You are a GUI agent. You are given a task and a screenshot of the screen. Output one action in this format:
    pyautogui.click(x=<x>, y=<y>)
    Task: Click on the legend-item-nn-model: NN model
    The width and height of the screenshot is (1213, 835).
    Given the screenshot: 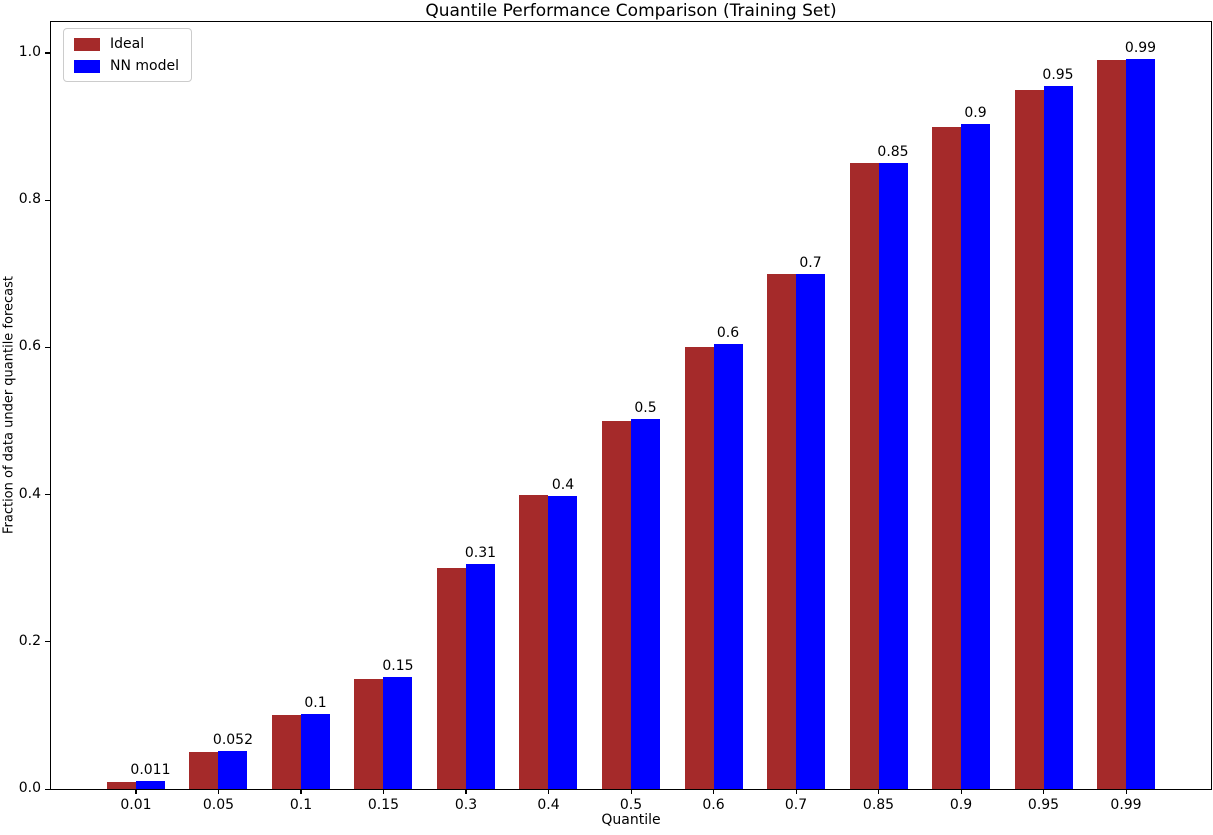 What is the action you would take?
    pyautogui.click(x=126, y=66)
    